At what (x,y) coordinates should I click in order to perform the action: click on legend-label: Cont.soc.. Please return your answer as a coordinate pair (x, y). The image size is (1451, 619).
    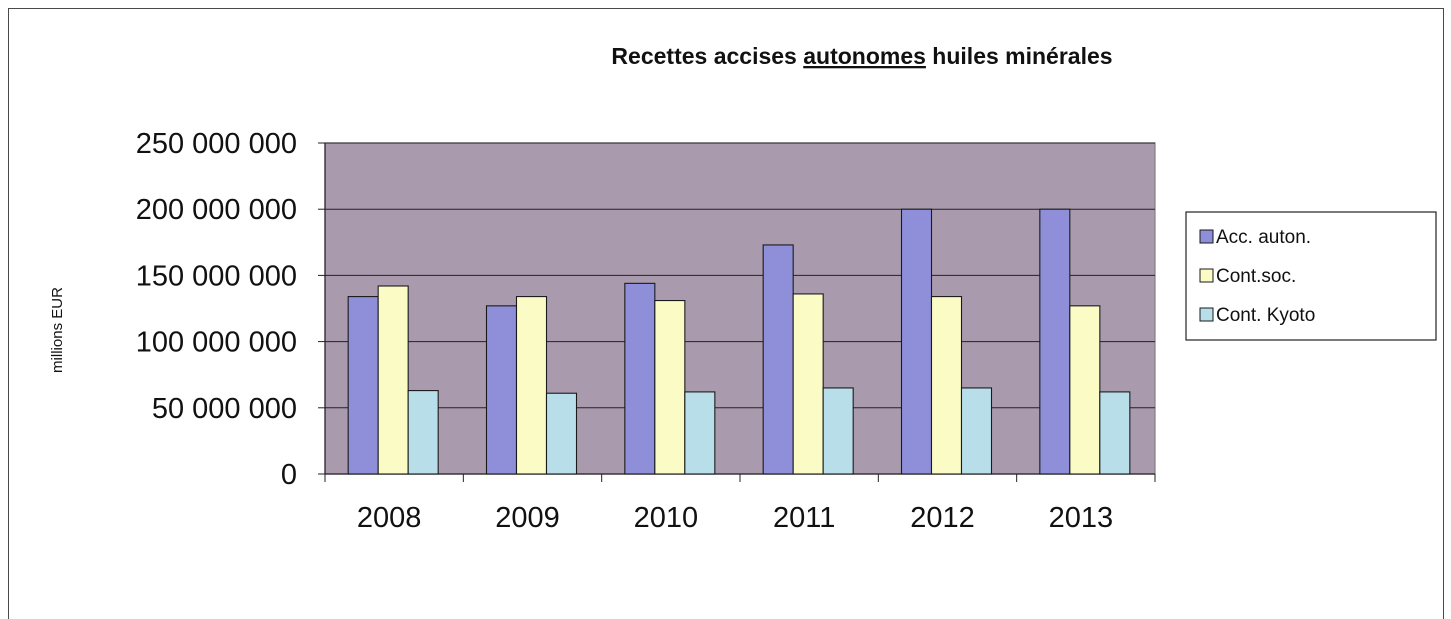
    Looking at the image, I should click on (1256, 276).